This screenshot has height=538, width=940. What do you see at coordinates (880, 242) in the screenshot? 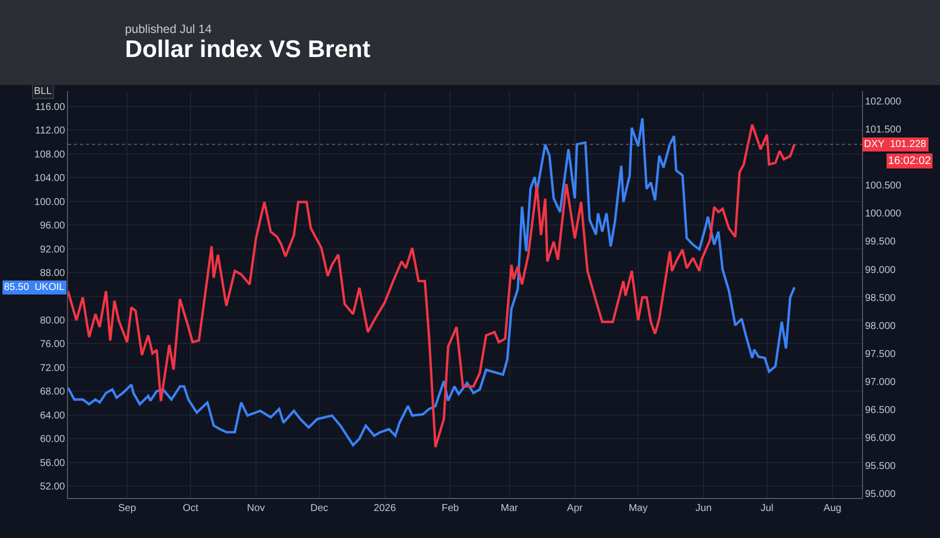
I see `y2-tick-label: 99.500` at bounding box center [880, 242].